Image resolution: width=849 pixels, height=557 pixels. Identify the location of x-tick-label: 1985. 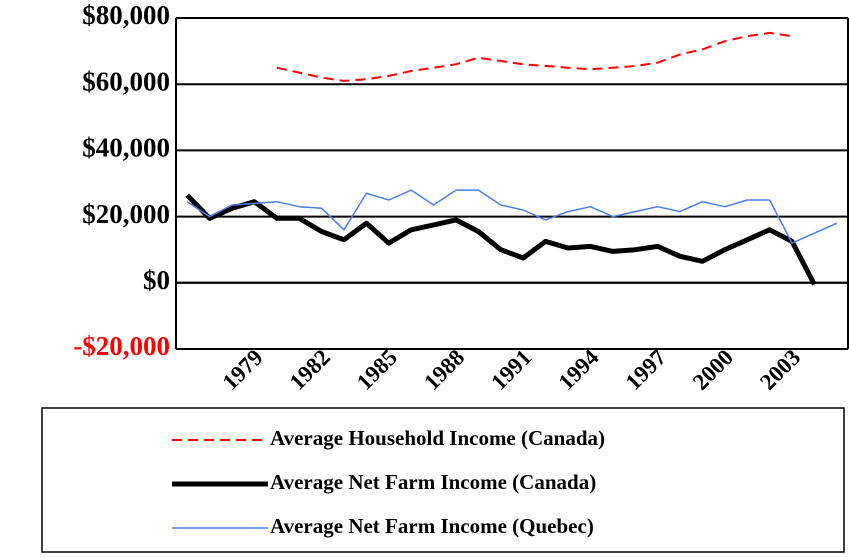
(377, 370).